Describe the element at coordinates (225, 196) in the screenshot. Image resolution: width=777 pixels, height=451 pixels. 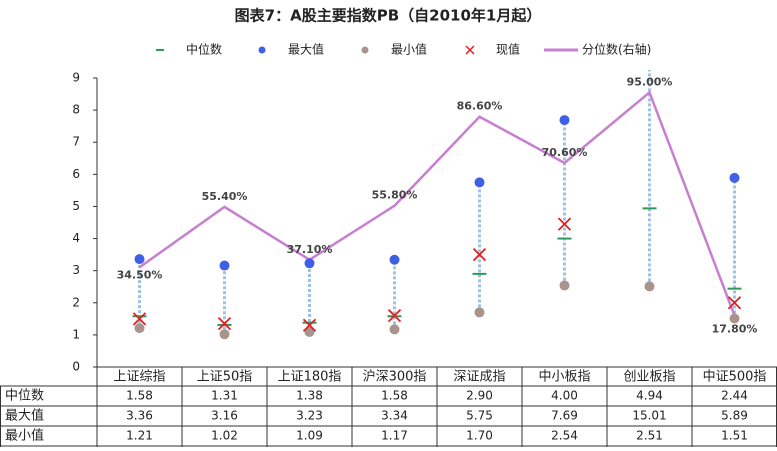
I see `data-label: 55.40%` at that location.